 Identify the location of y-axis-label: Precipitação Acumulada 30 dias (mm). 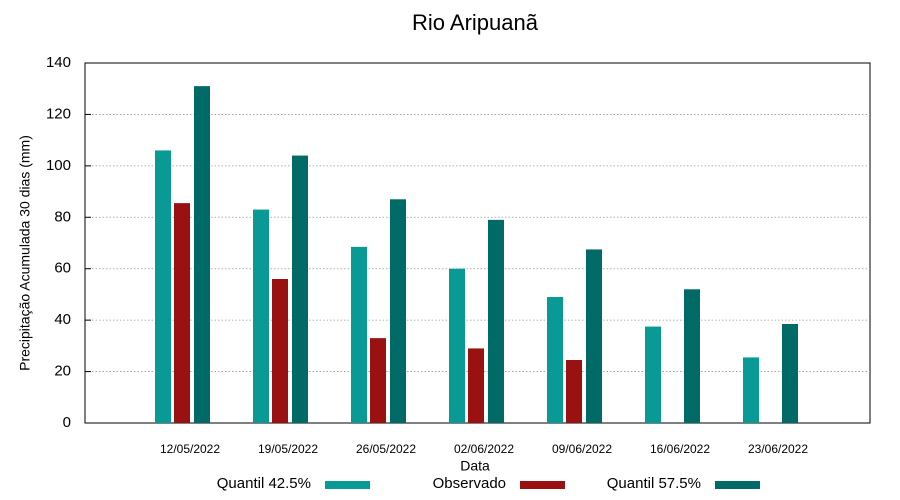
(25, 253).